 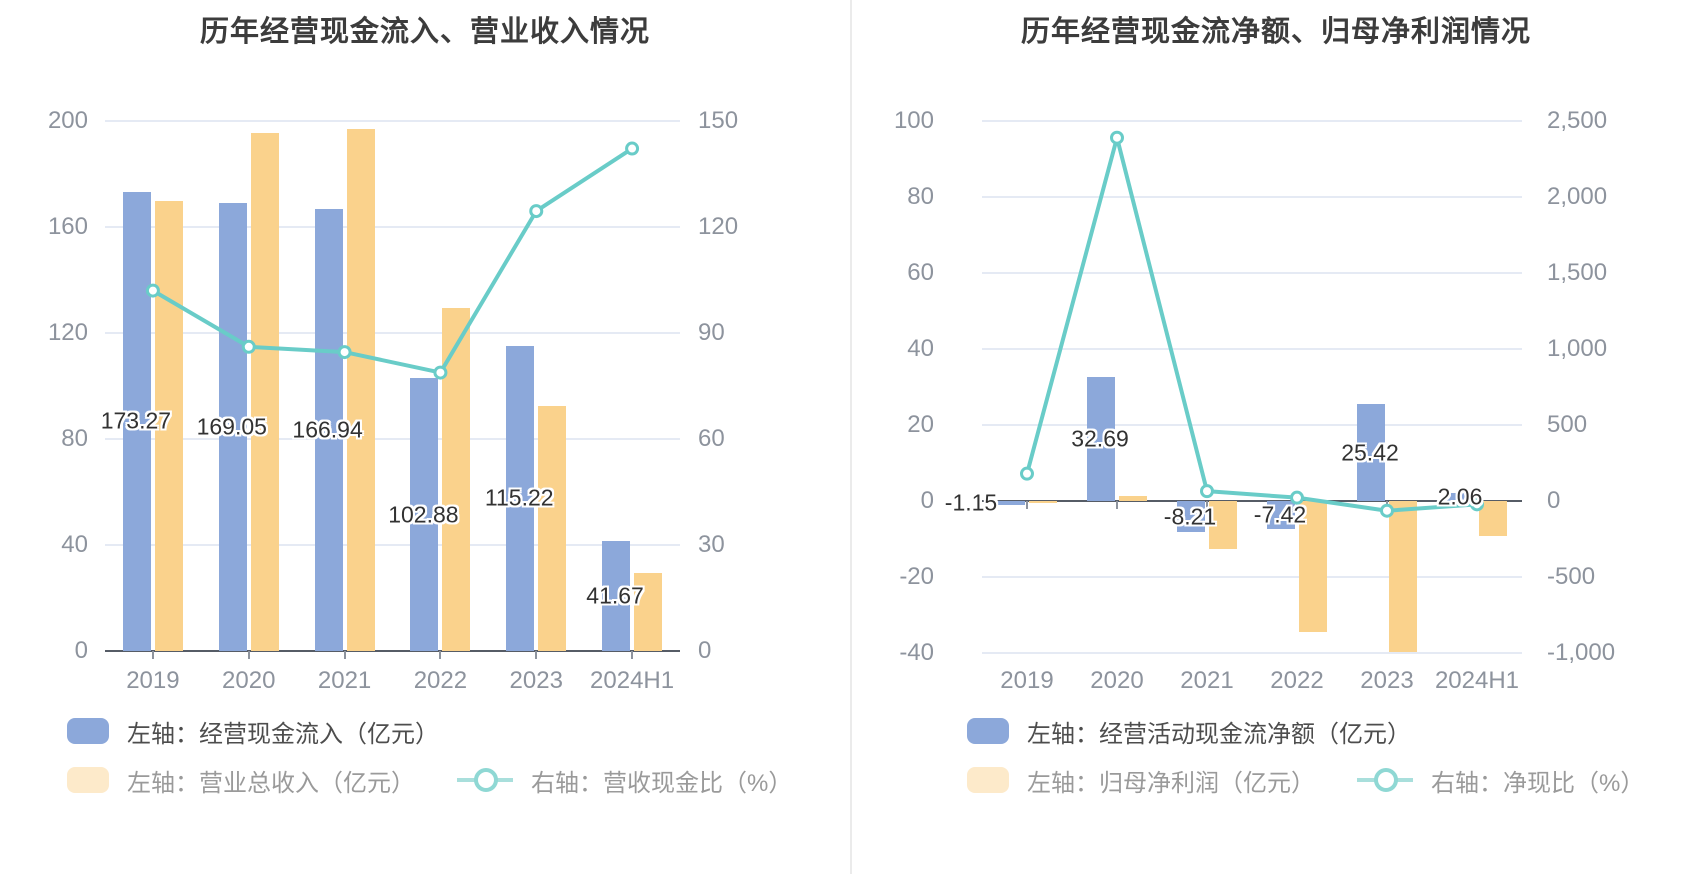 I want to click on bar-net-profit-2022, so click(x=1313, y=567).